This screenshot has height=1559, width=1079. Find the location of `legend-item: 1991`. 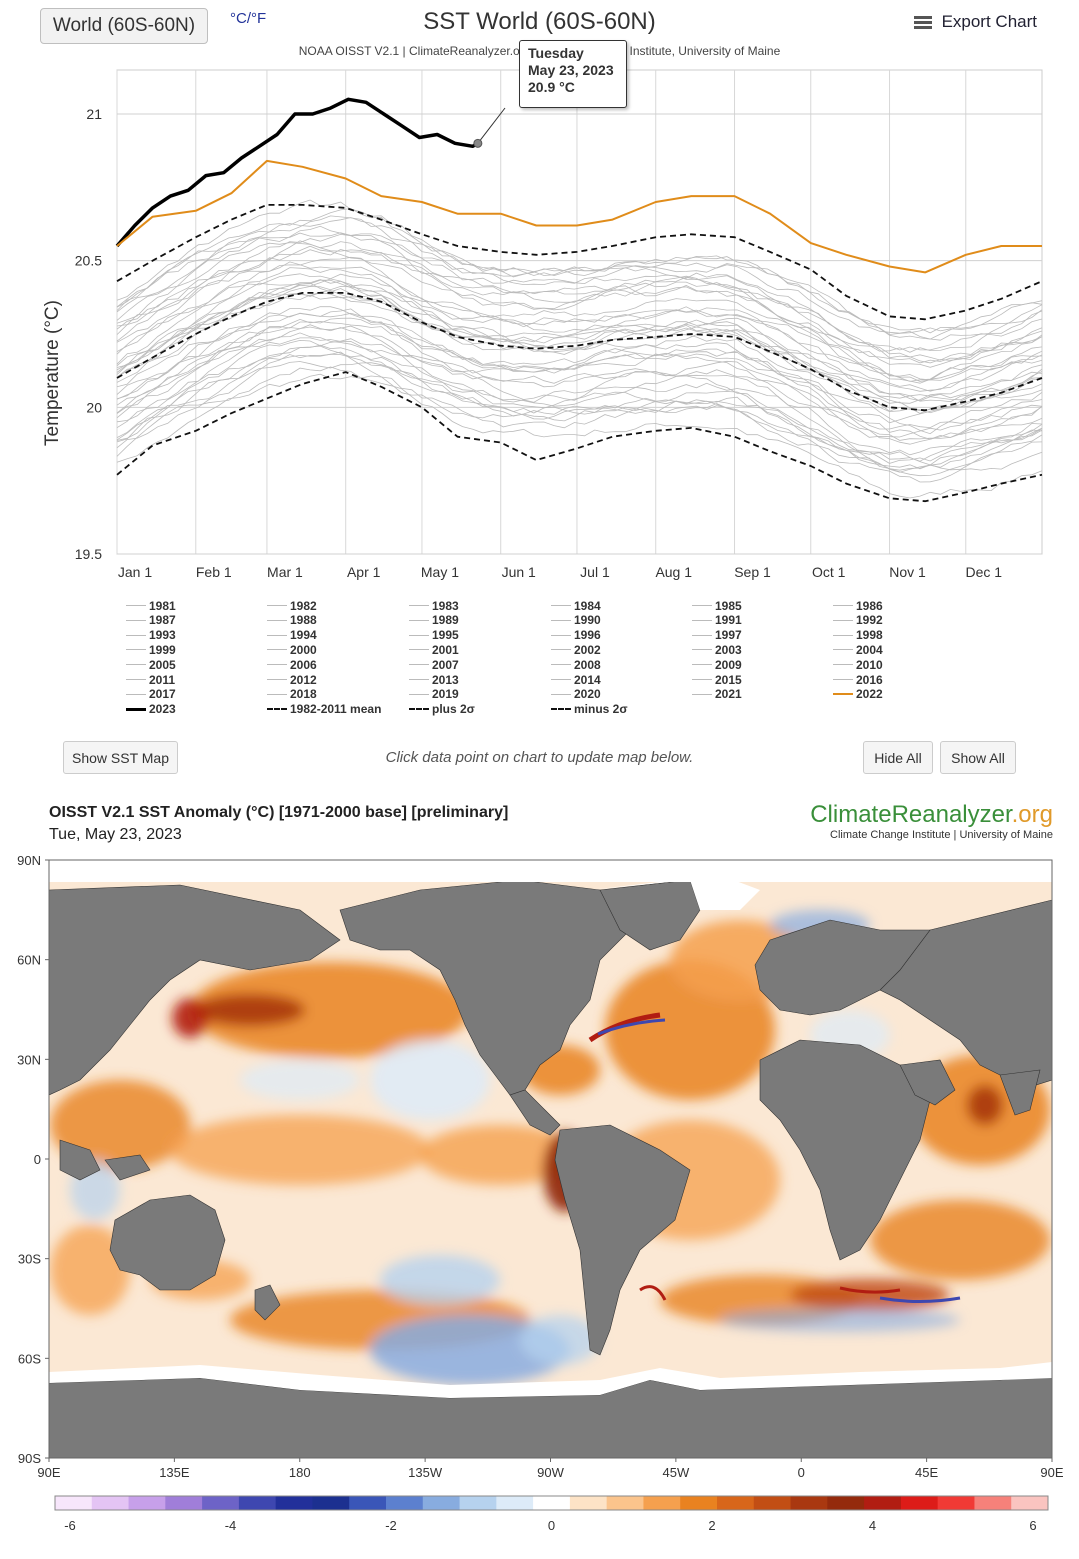

legend-item: 1991 is located at coordinates (717, 620).